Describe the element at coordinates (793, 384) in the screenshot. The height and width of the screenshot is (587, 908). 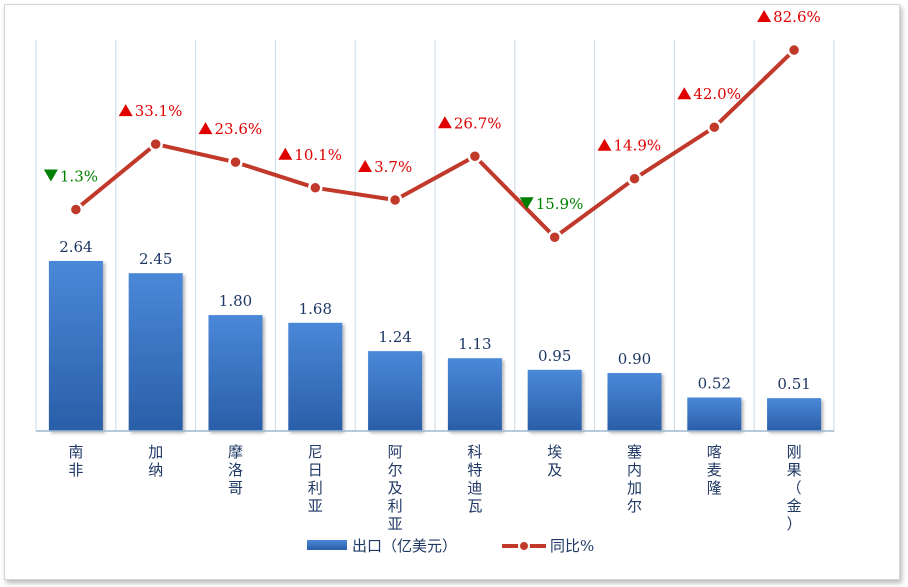
I see `bar-value-label: 0.51` at that location.